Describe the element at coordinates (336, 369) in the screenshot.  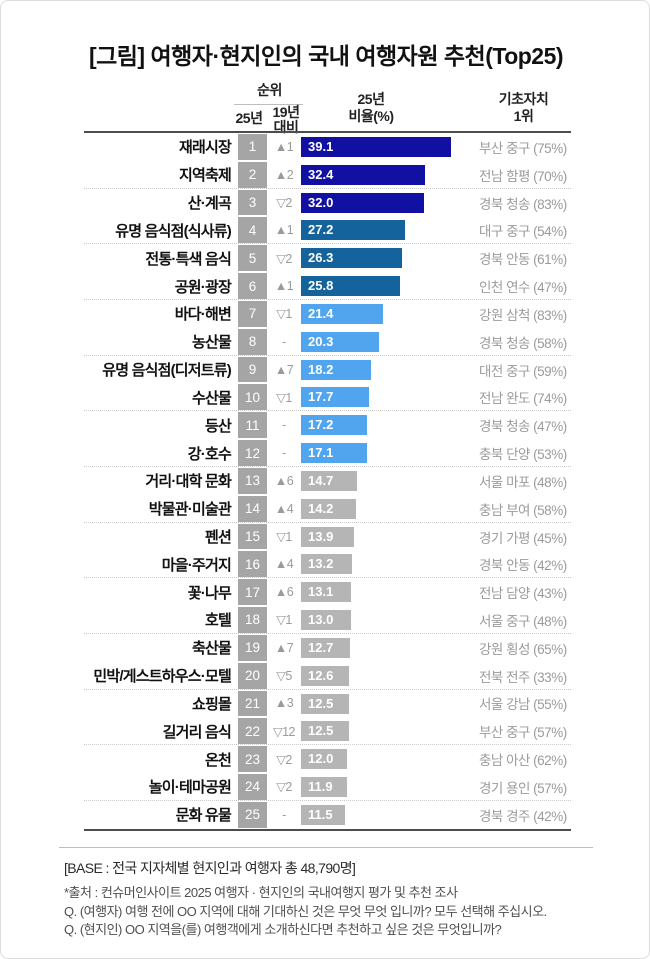
I see `value-bar: 18.2` at that location.